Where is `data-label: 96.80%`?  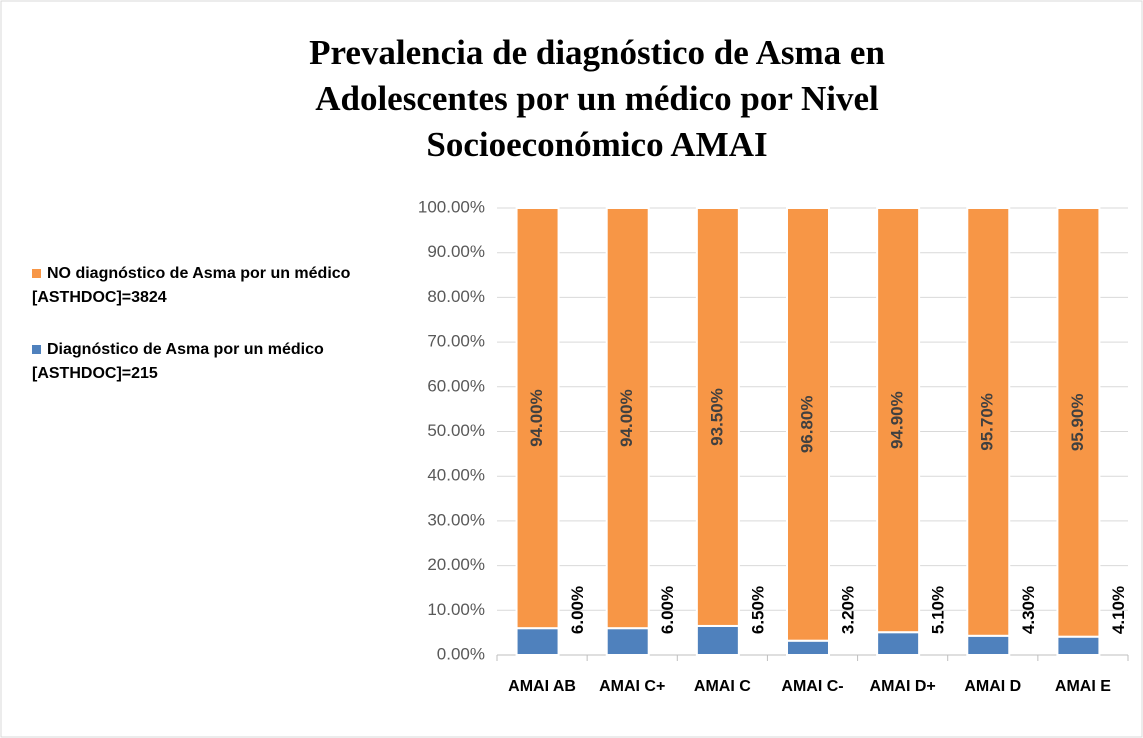 data-label: 96.80% is located at coordinates (806, 425).